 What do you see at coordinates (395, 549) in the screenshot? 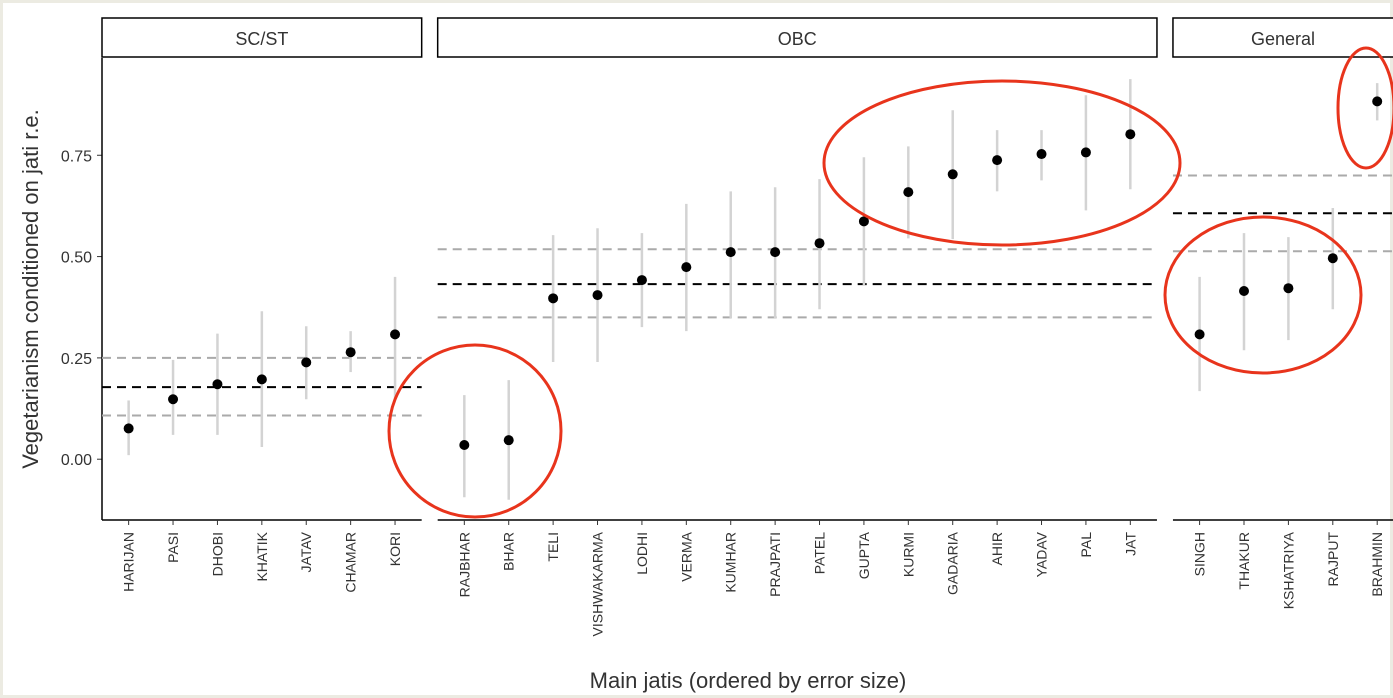
I see `x-tick-label: KORI` at bounding box center [395, 549].